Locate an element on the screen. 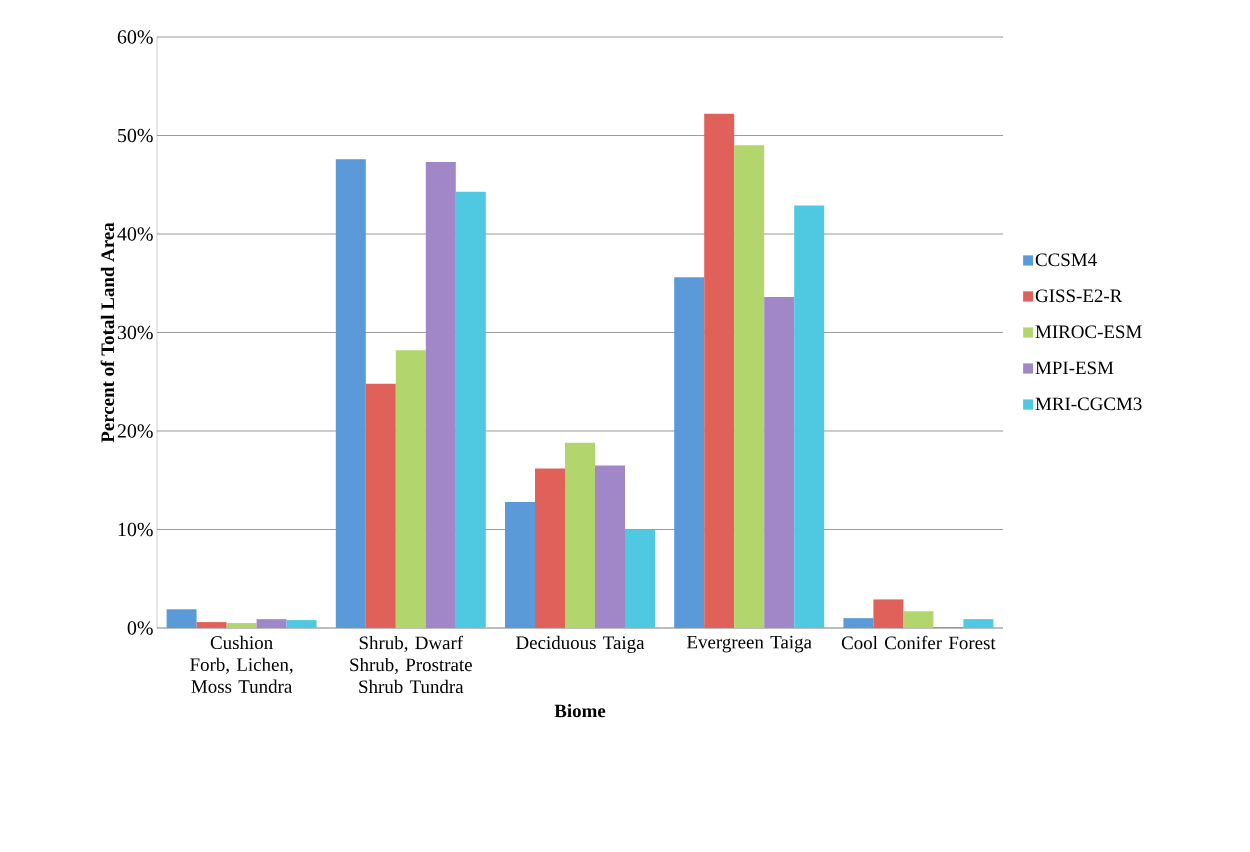 This screenshot has width=1250, height=852. y-tick-label: 10% is located at coordinates (135, 529).